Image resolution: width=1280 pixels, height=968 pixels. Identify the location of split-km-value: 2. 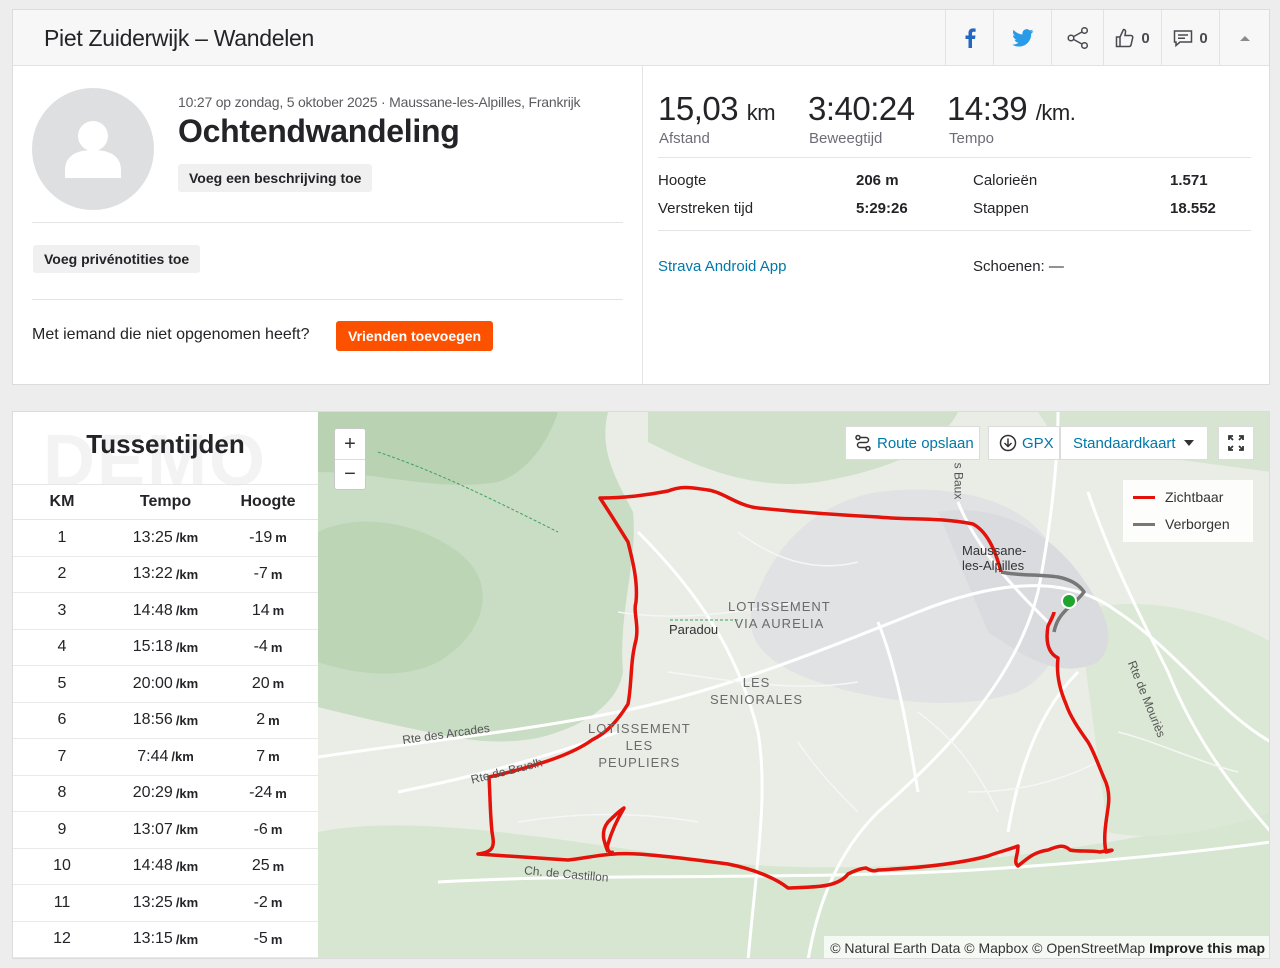
(62, 574).